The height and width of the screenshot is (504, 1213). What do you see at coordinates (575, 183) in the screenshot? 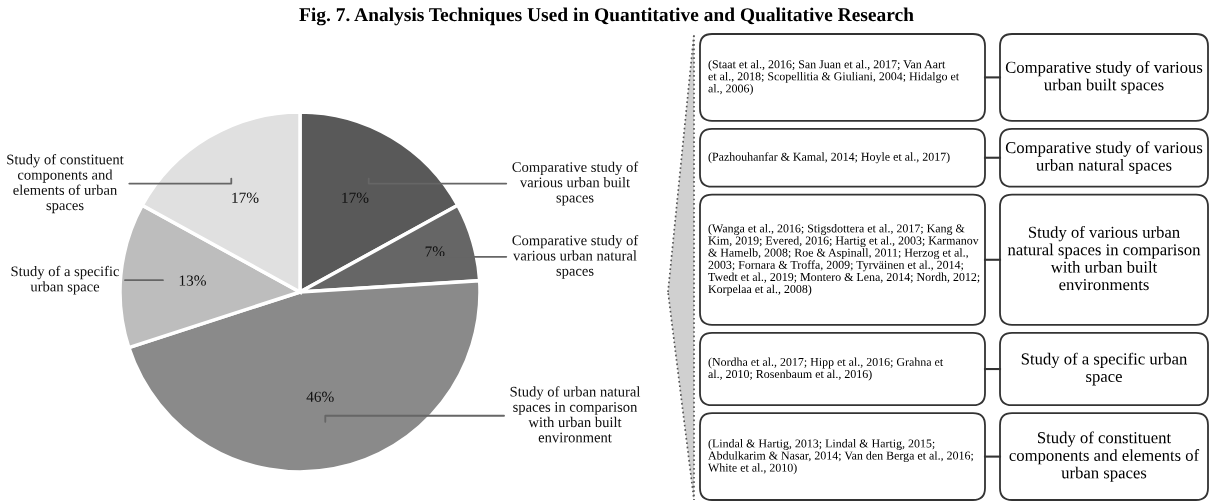
I see `slice-label: Comparative study of various urban built spaces` at bounding box center [575, 183].